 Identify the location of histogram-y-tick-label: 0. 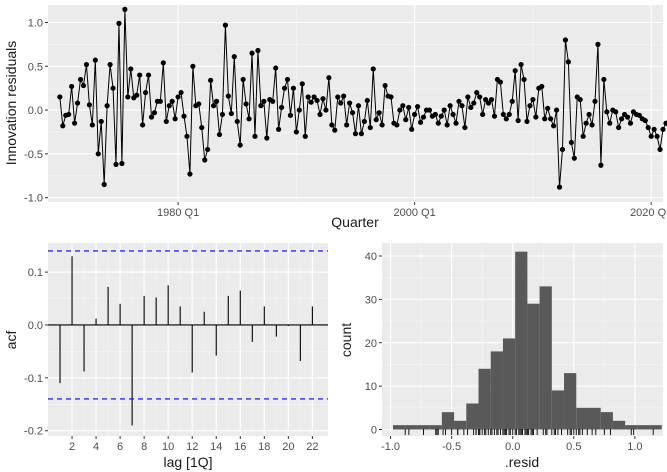
(374, 430).